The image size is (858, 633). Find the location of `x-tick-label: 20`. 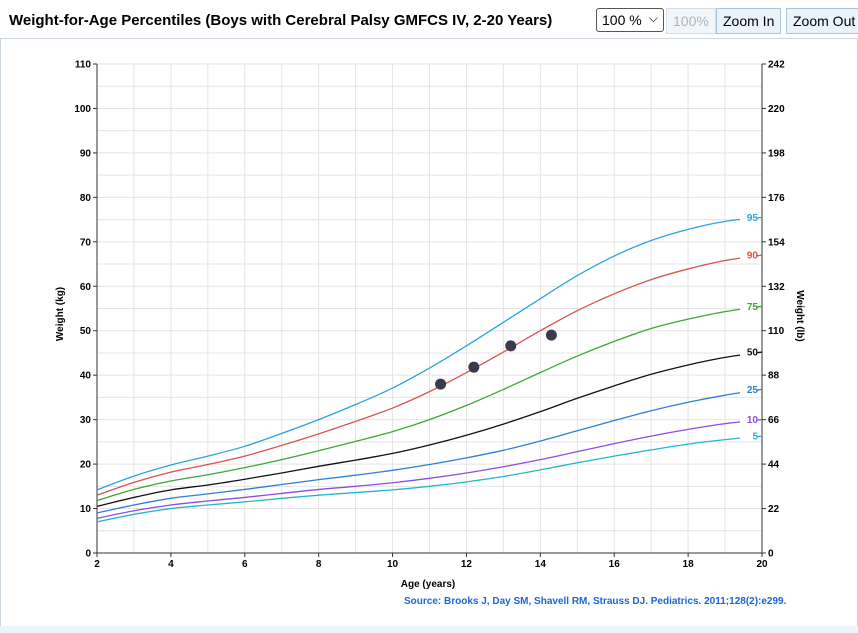

x-tick-label: 20 is located at coordinates (762, 564).